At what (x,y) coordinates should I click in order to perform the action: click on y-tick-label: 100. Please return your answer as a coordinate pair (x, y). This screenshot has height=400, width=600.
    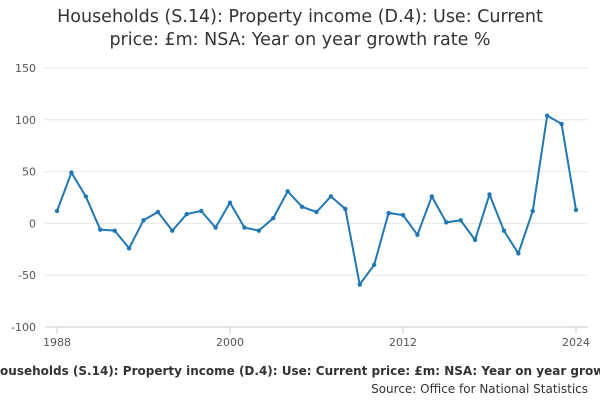
    Looking at the image, I should click on (25, 120).